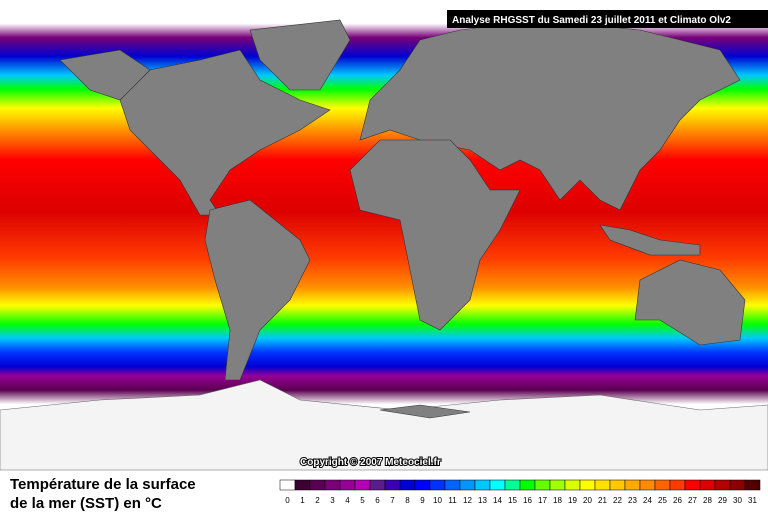 Image resolution: width=768 pixels, height=512 pixels. What do you see at coordinates (332, 500) in the screenshot?
I see `color-label: 3` at bounding box center [332, 500].